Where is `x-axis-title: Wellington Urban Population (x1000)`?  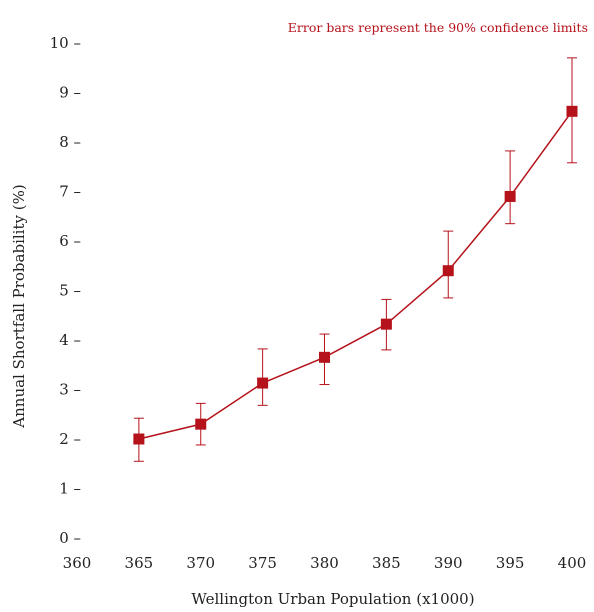 x-axis-title: Wellington Urban Population (x1000) is located at coordinates (332, 599).